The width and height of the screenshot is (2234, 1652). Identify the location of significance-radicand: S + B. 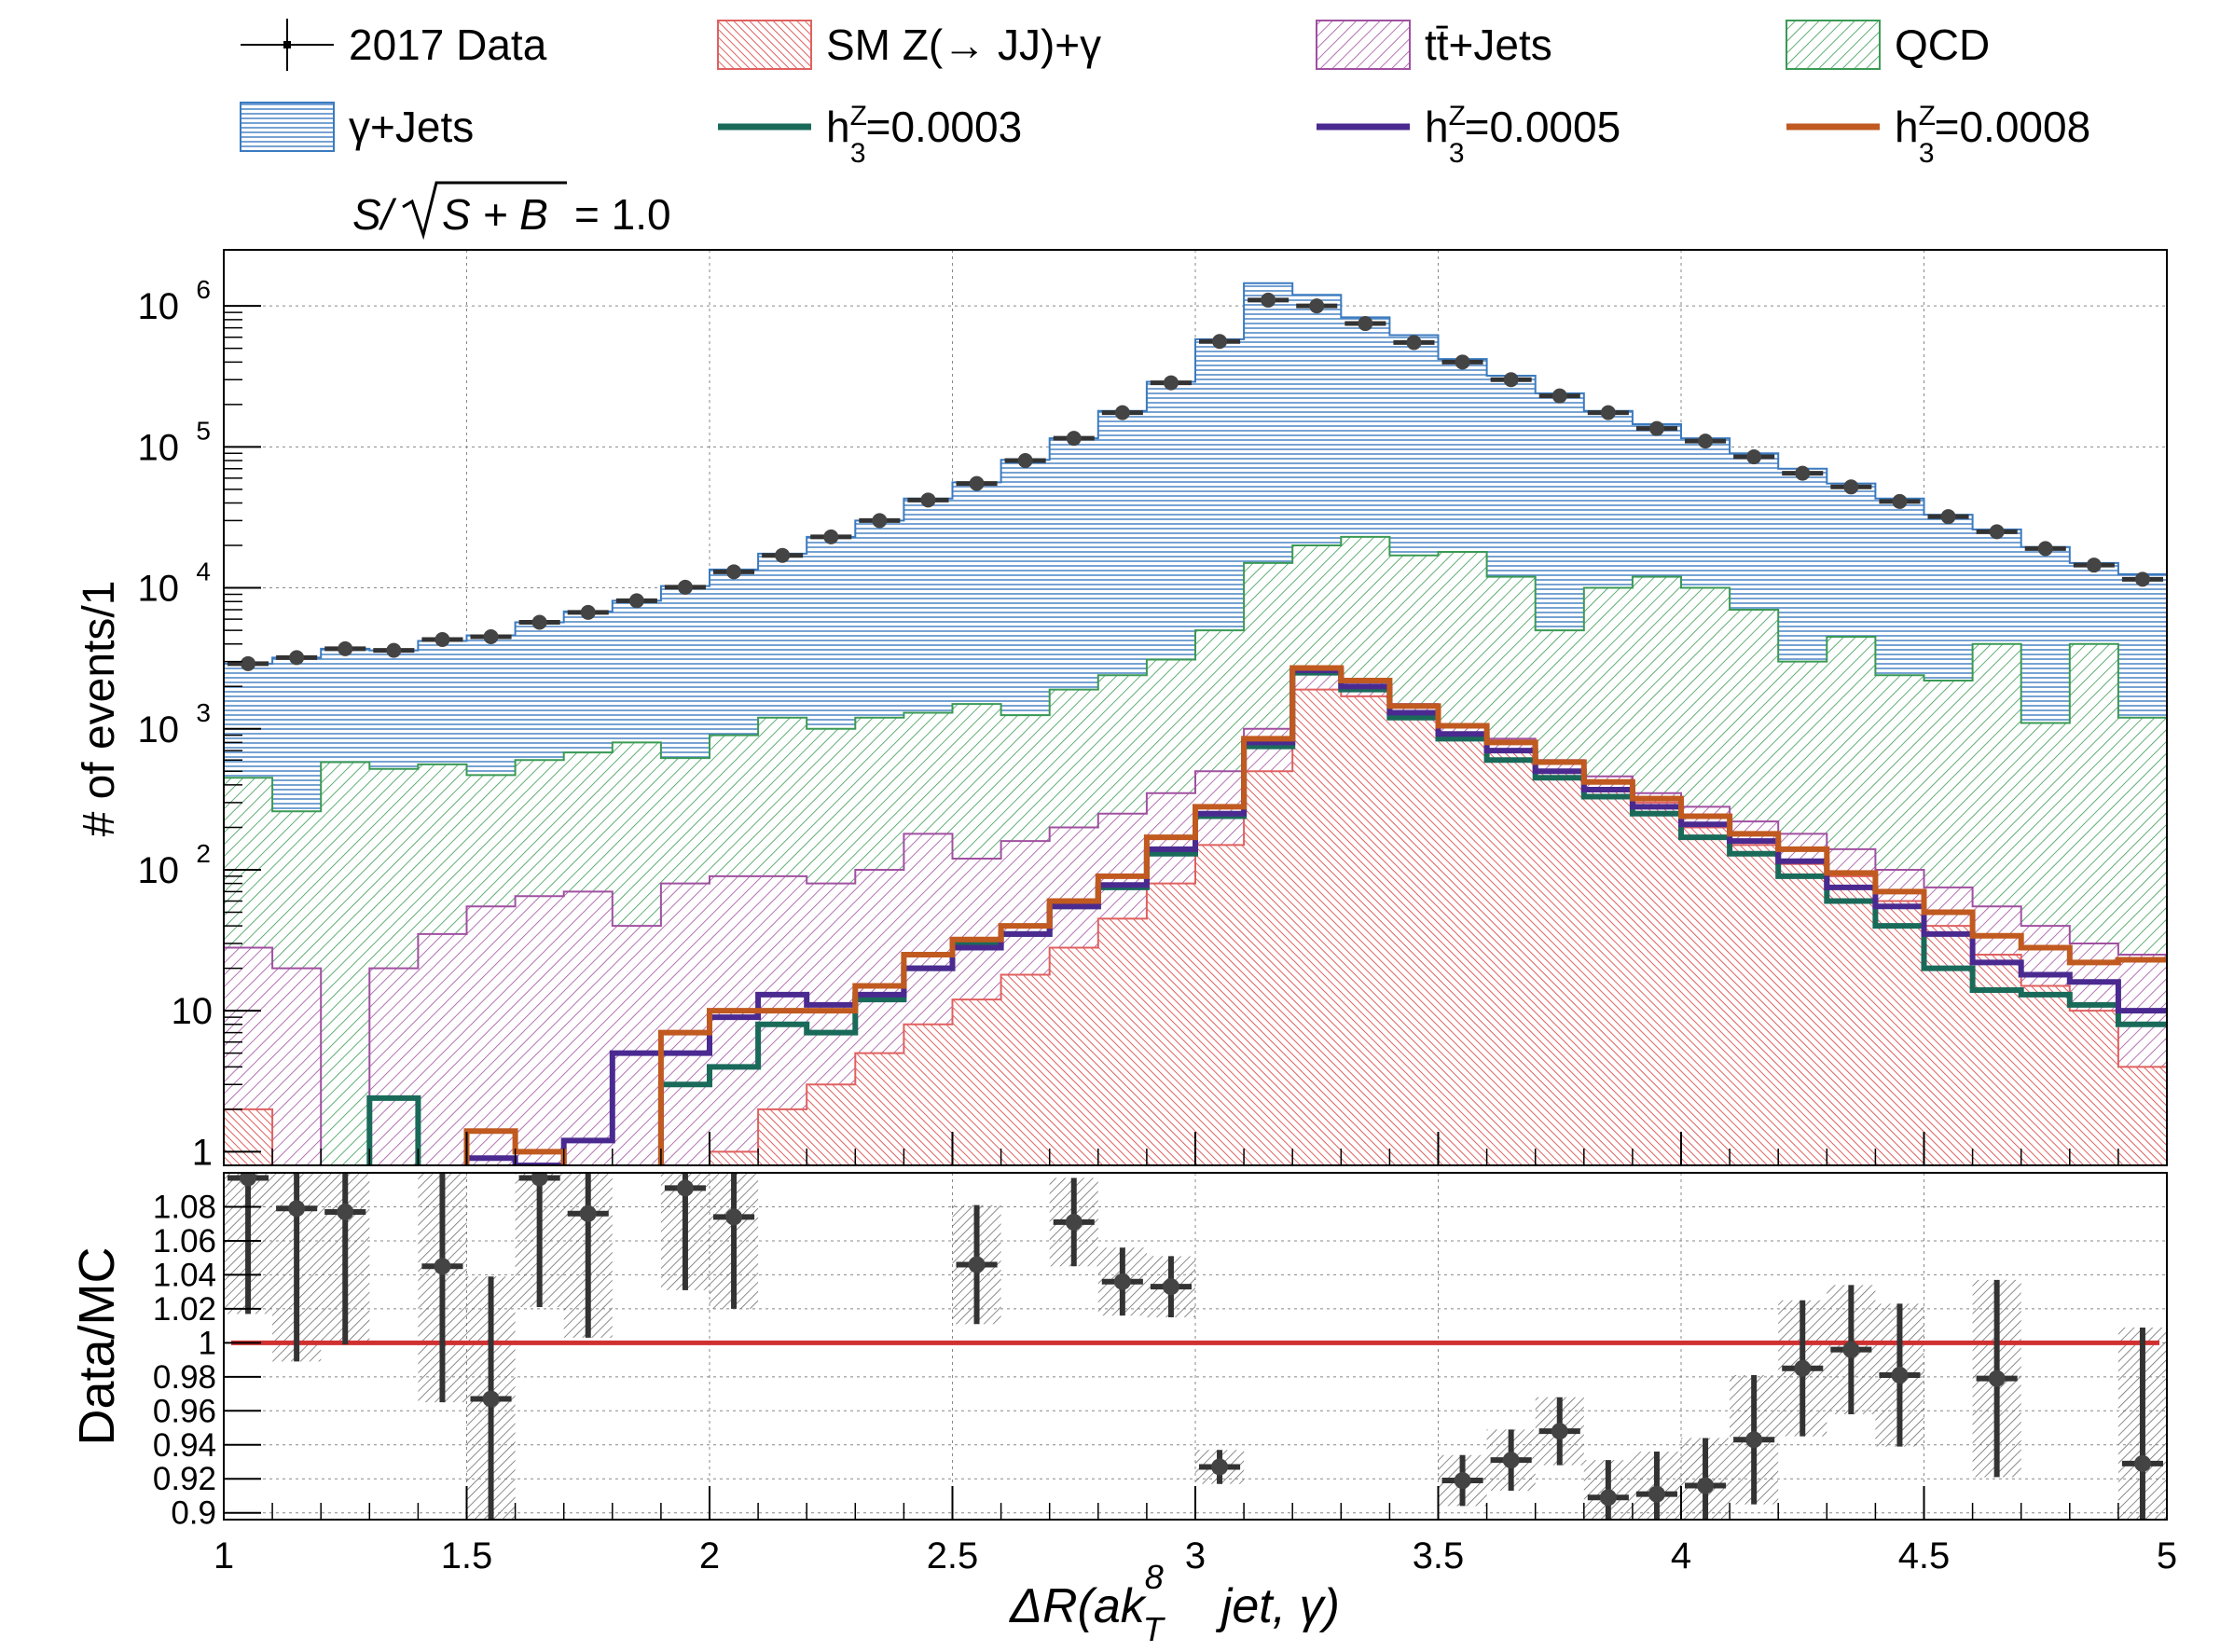
(495, 215).